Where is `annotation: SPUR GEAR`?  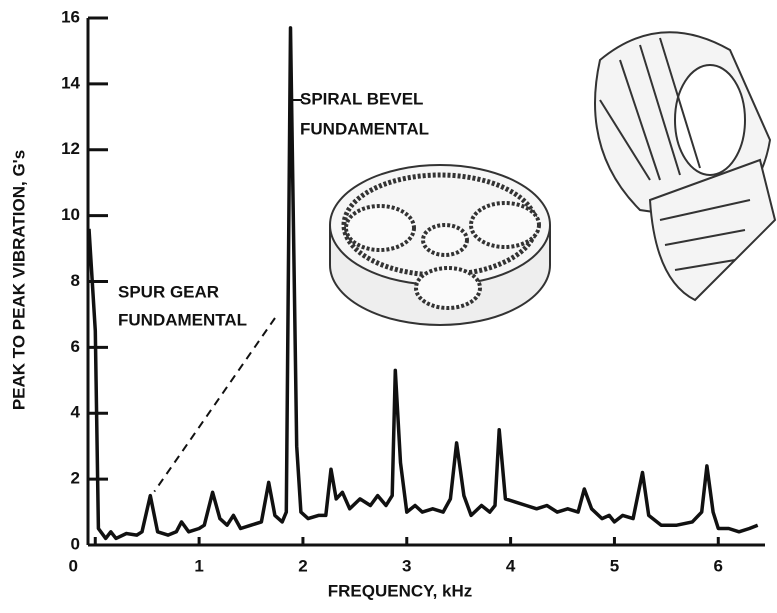 annotation: SPUR GEAR is located at coordinates (168, 291).